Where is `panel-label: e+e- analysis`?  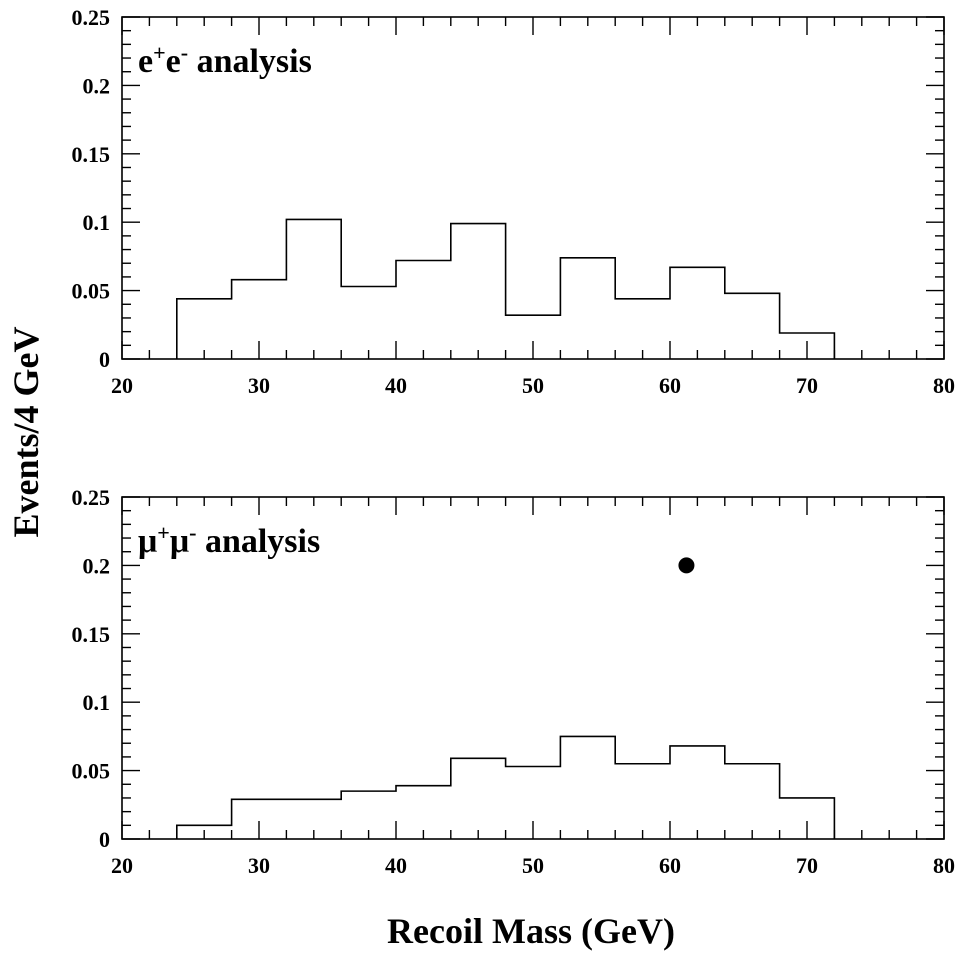
panel-label: e+e- analysis is located at coordinates (225, 60).